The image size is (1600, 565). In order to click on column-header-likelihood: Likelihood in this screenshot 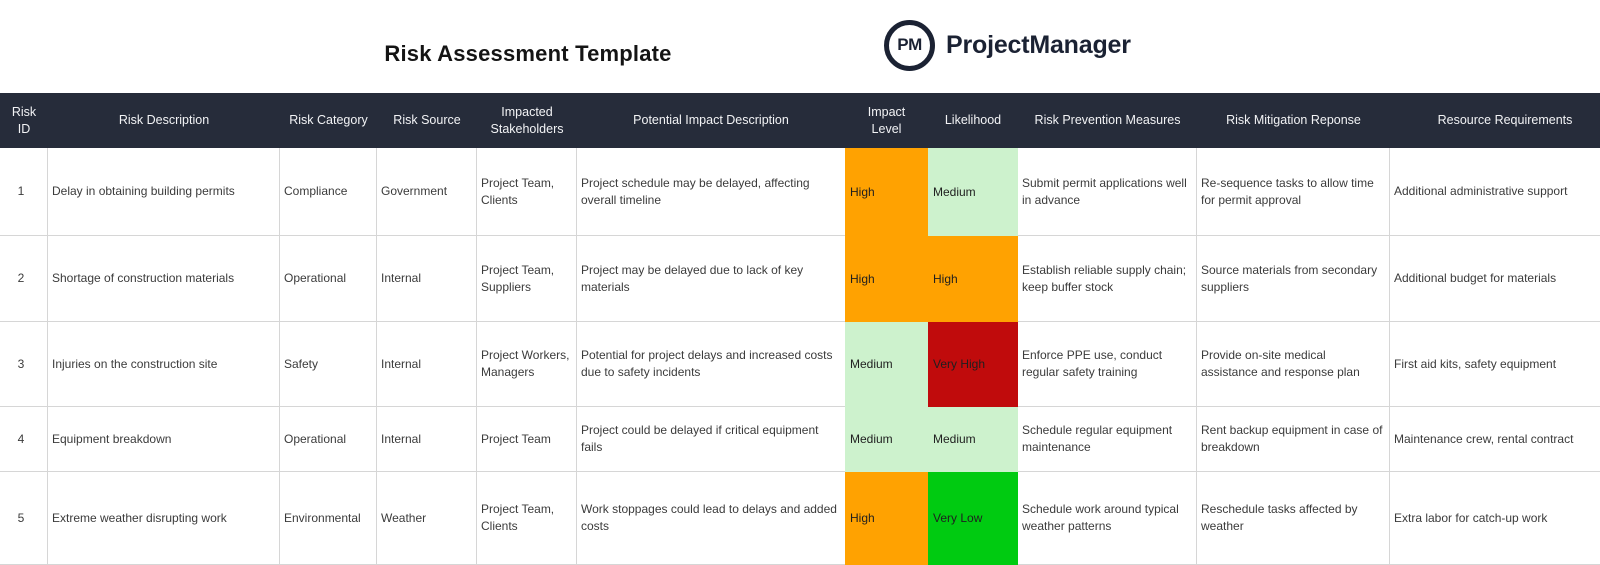, I will do `click(973, 120)`.